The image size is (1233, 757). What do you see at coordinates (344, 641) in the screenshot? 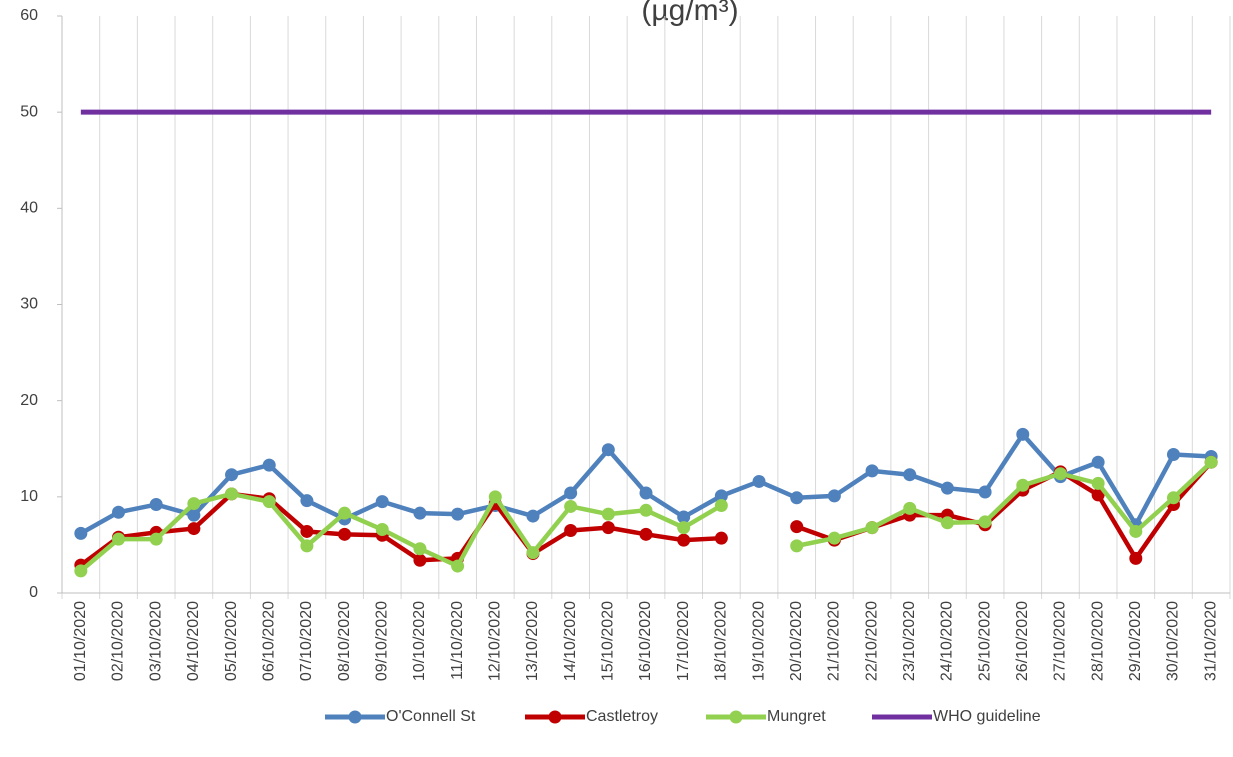
I see `x-tick-label: 08/10/2020` at bounding box center [344, 641].